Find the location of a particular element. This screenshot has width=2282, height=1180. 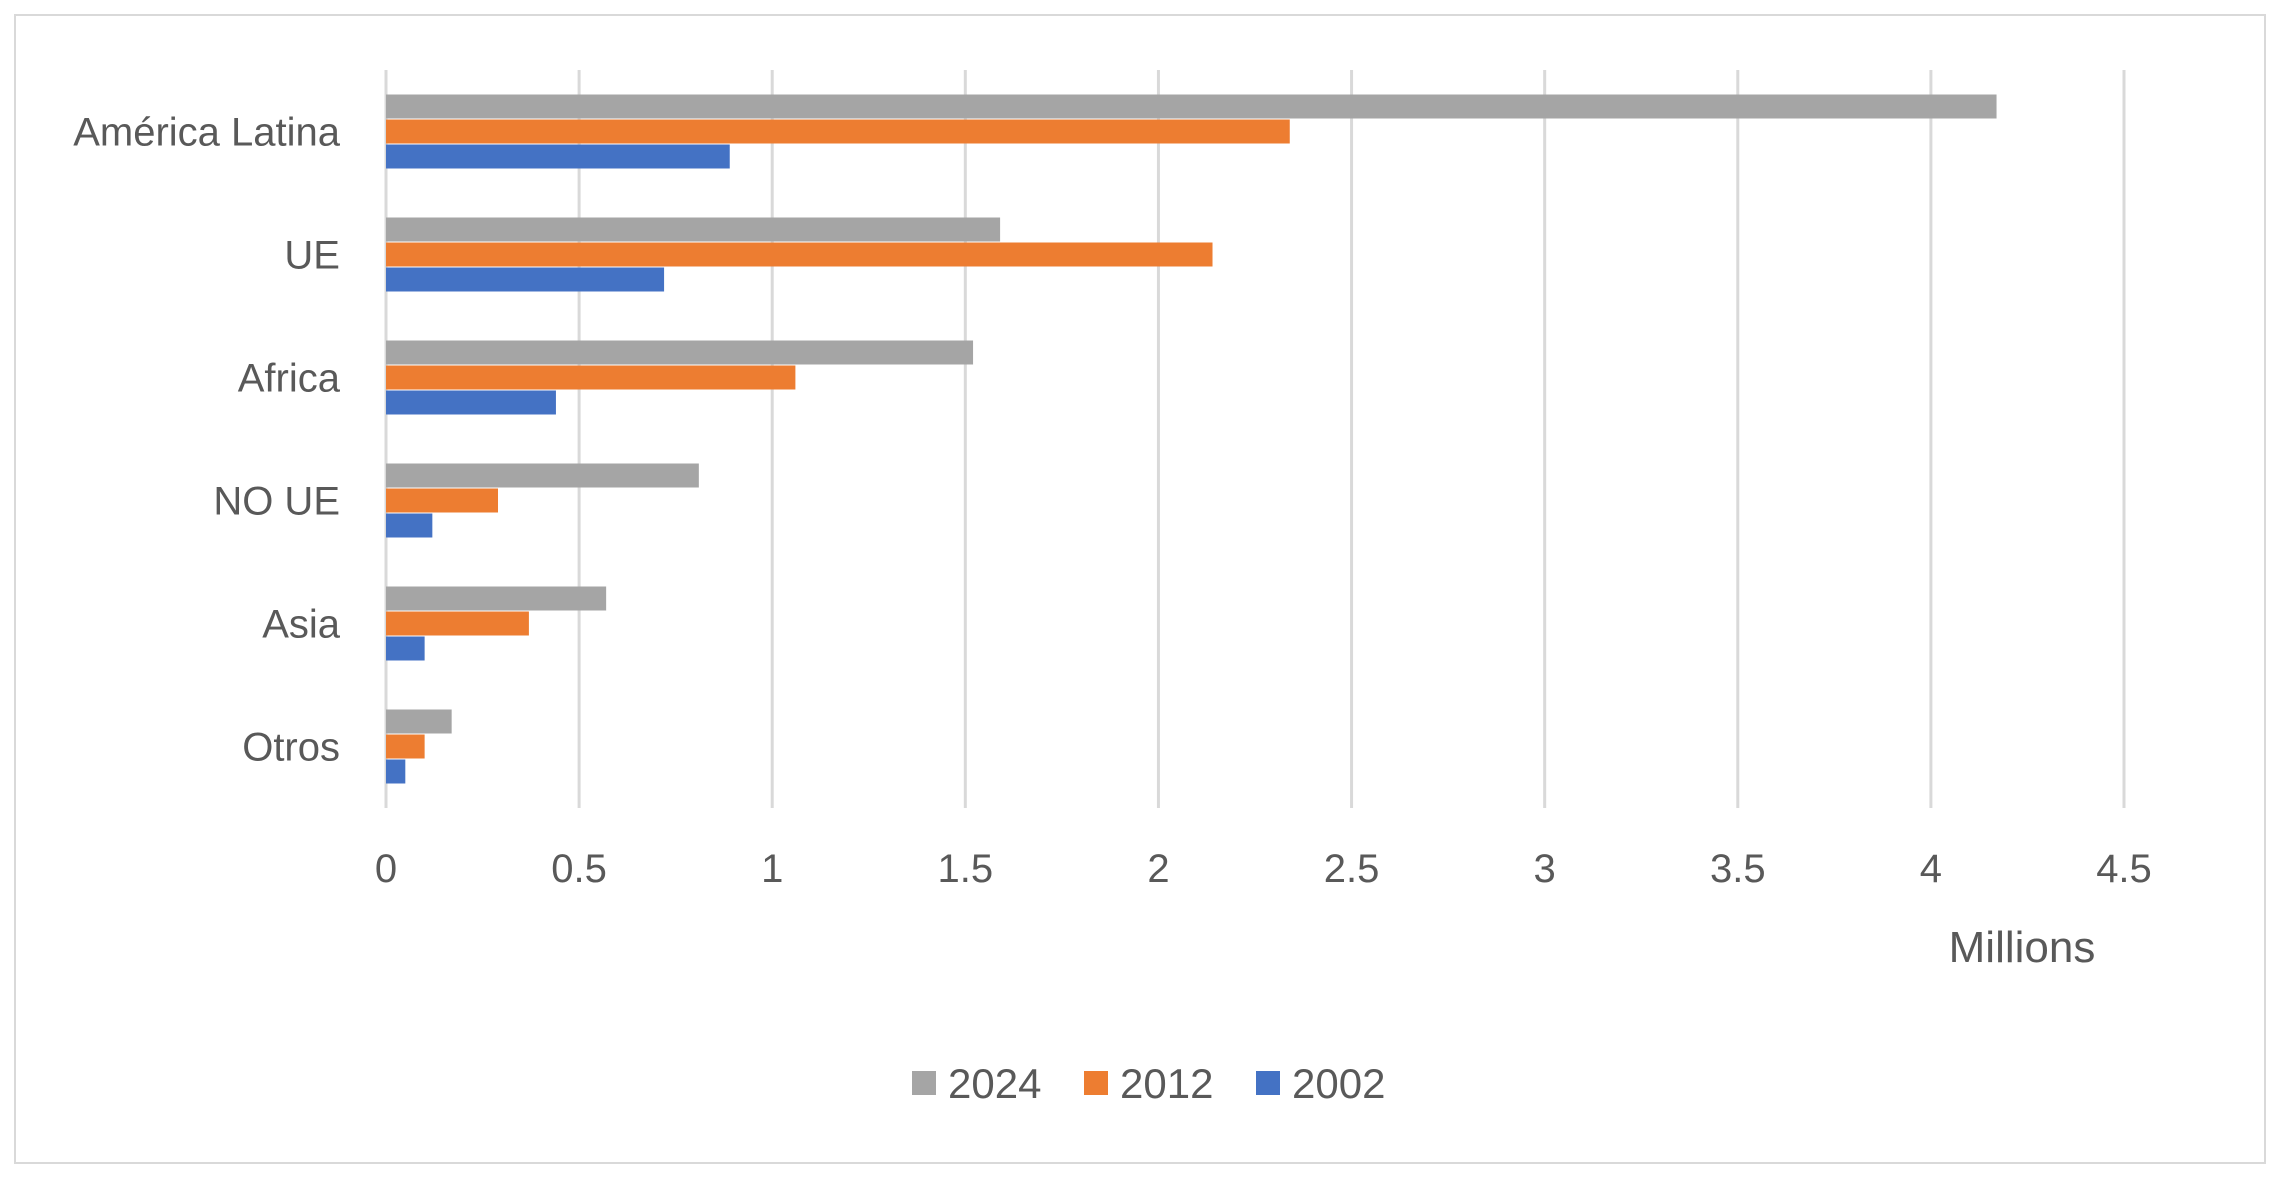

x-tick-label: 4 is located at coordinates (1931, 869).